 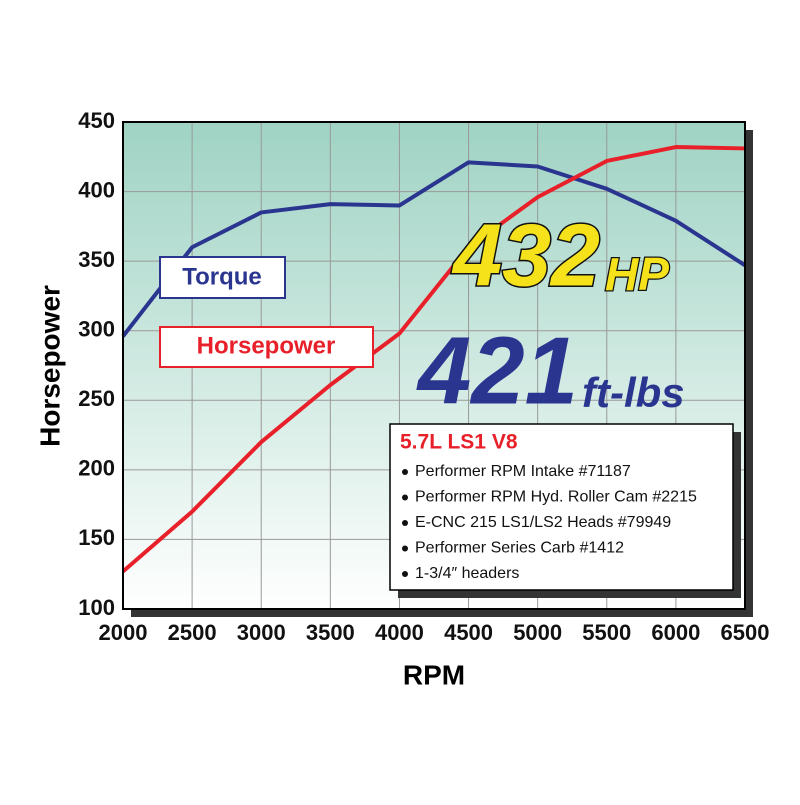 I want to click on x-tick-label: 5500, so click(x=606, y=632).